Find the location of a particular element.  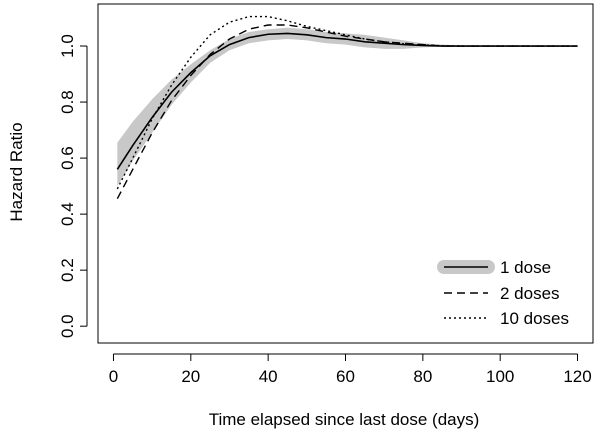

y-tick-label: 0.0 is located at coordinates (67, 326).